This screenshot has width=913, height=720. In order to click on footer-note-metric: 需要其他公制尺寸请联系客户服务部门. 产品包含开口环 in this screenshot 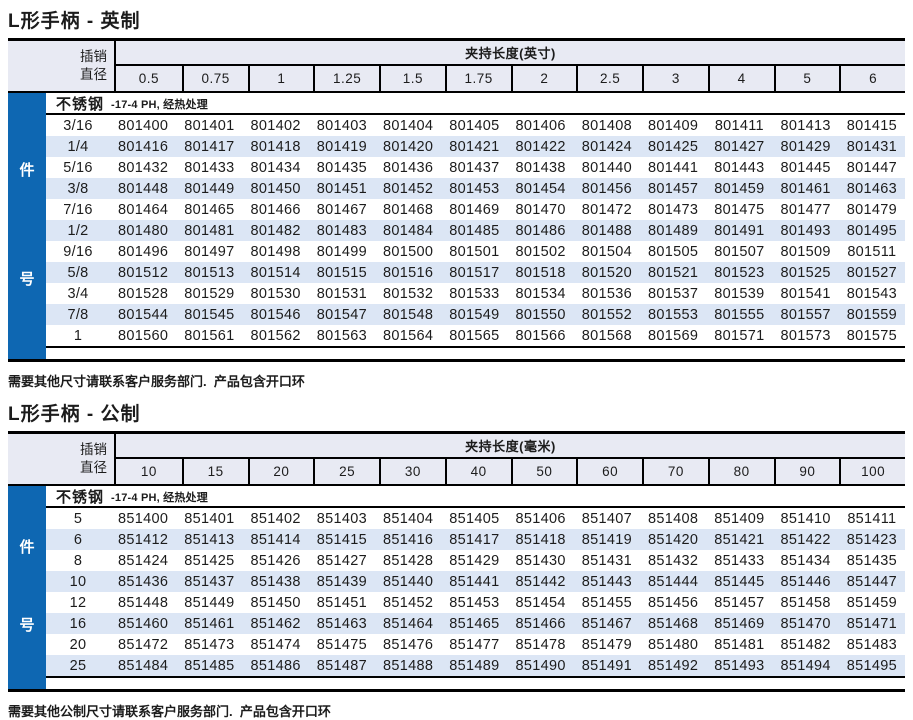, I will do `click(169, 711)`.